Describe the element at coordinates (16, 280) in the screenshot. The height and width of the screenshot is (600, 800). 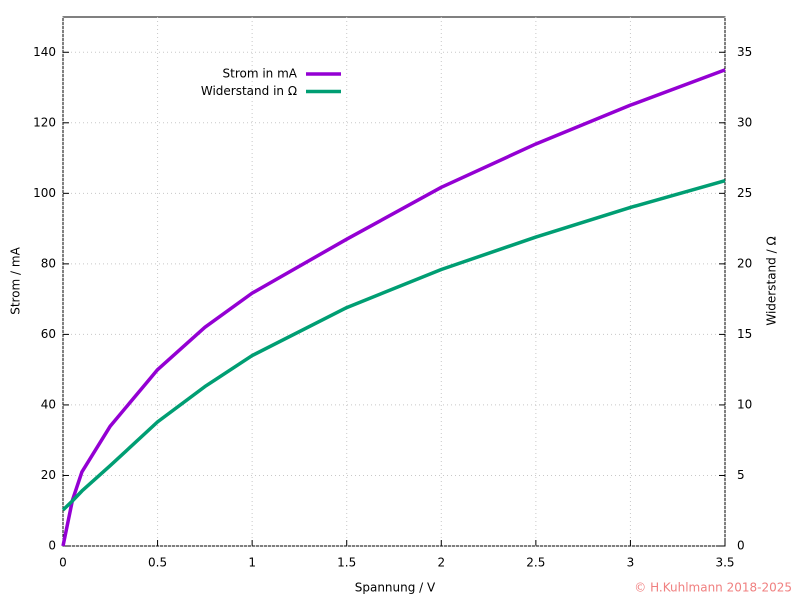
I see `y-axis-title: Strom / mA` at that location.